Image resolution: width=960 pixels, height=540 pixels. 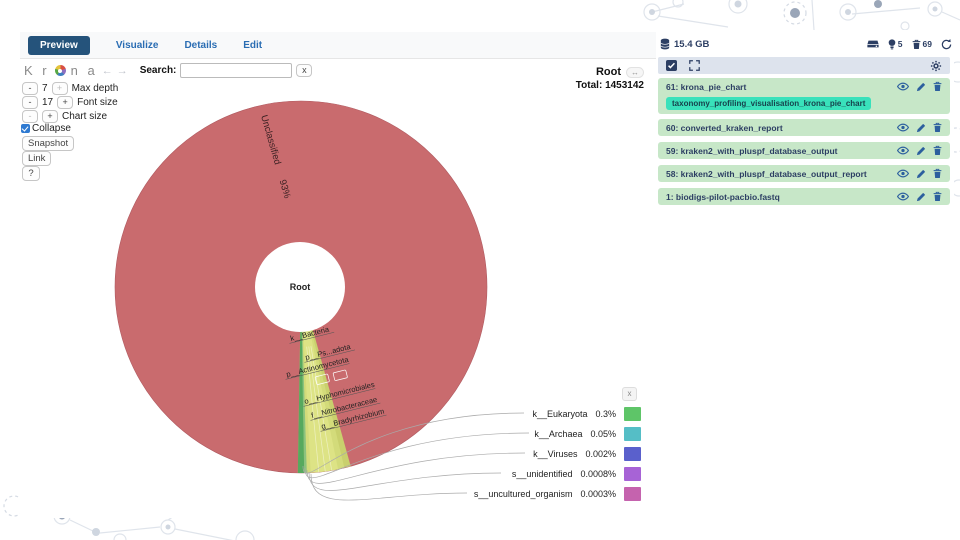 I want to click on search-input, so click(x=236, y=70).